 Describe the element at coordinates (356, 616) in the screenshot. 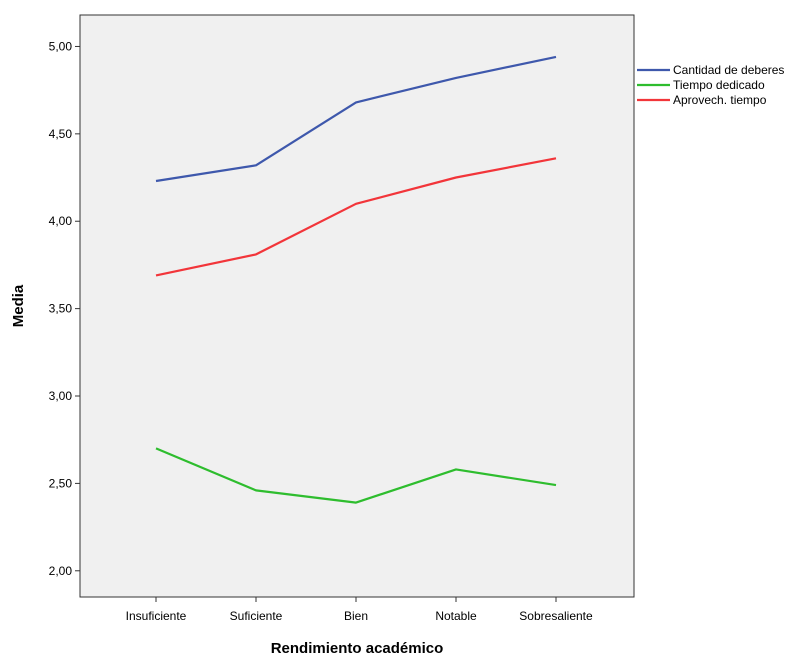

I see `x-tick-label: Bien` at that location.